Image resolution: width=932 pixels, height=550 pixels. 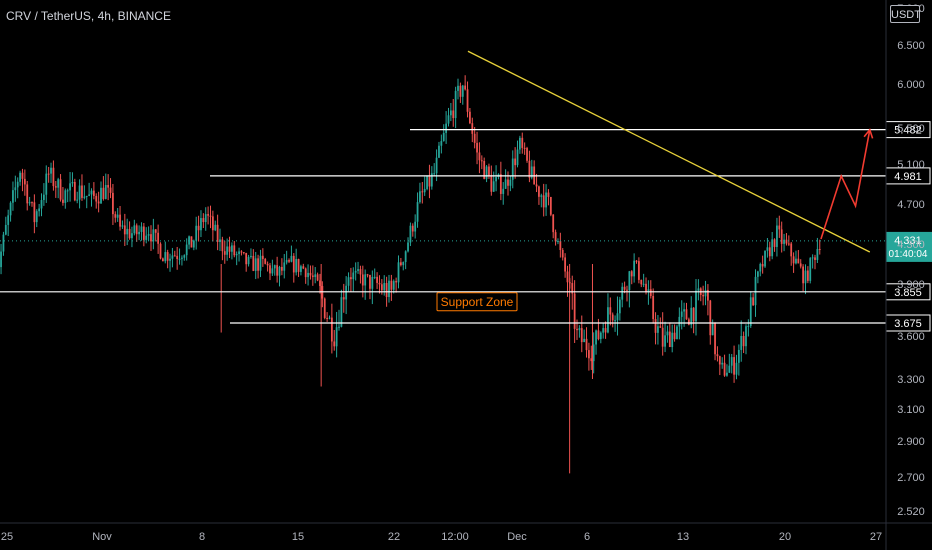 I want to click on time-axis-tick: 22, so click(x=394, y=537).